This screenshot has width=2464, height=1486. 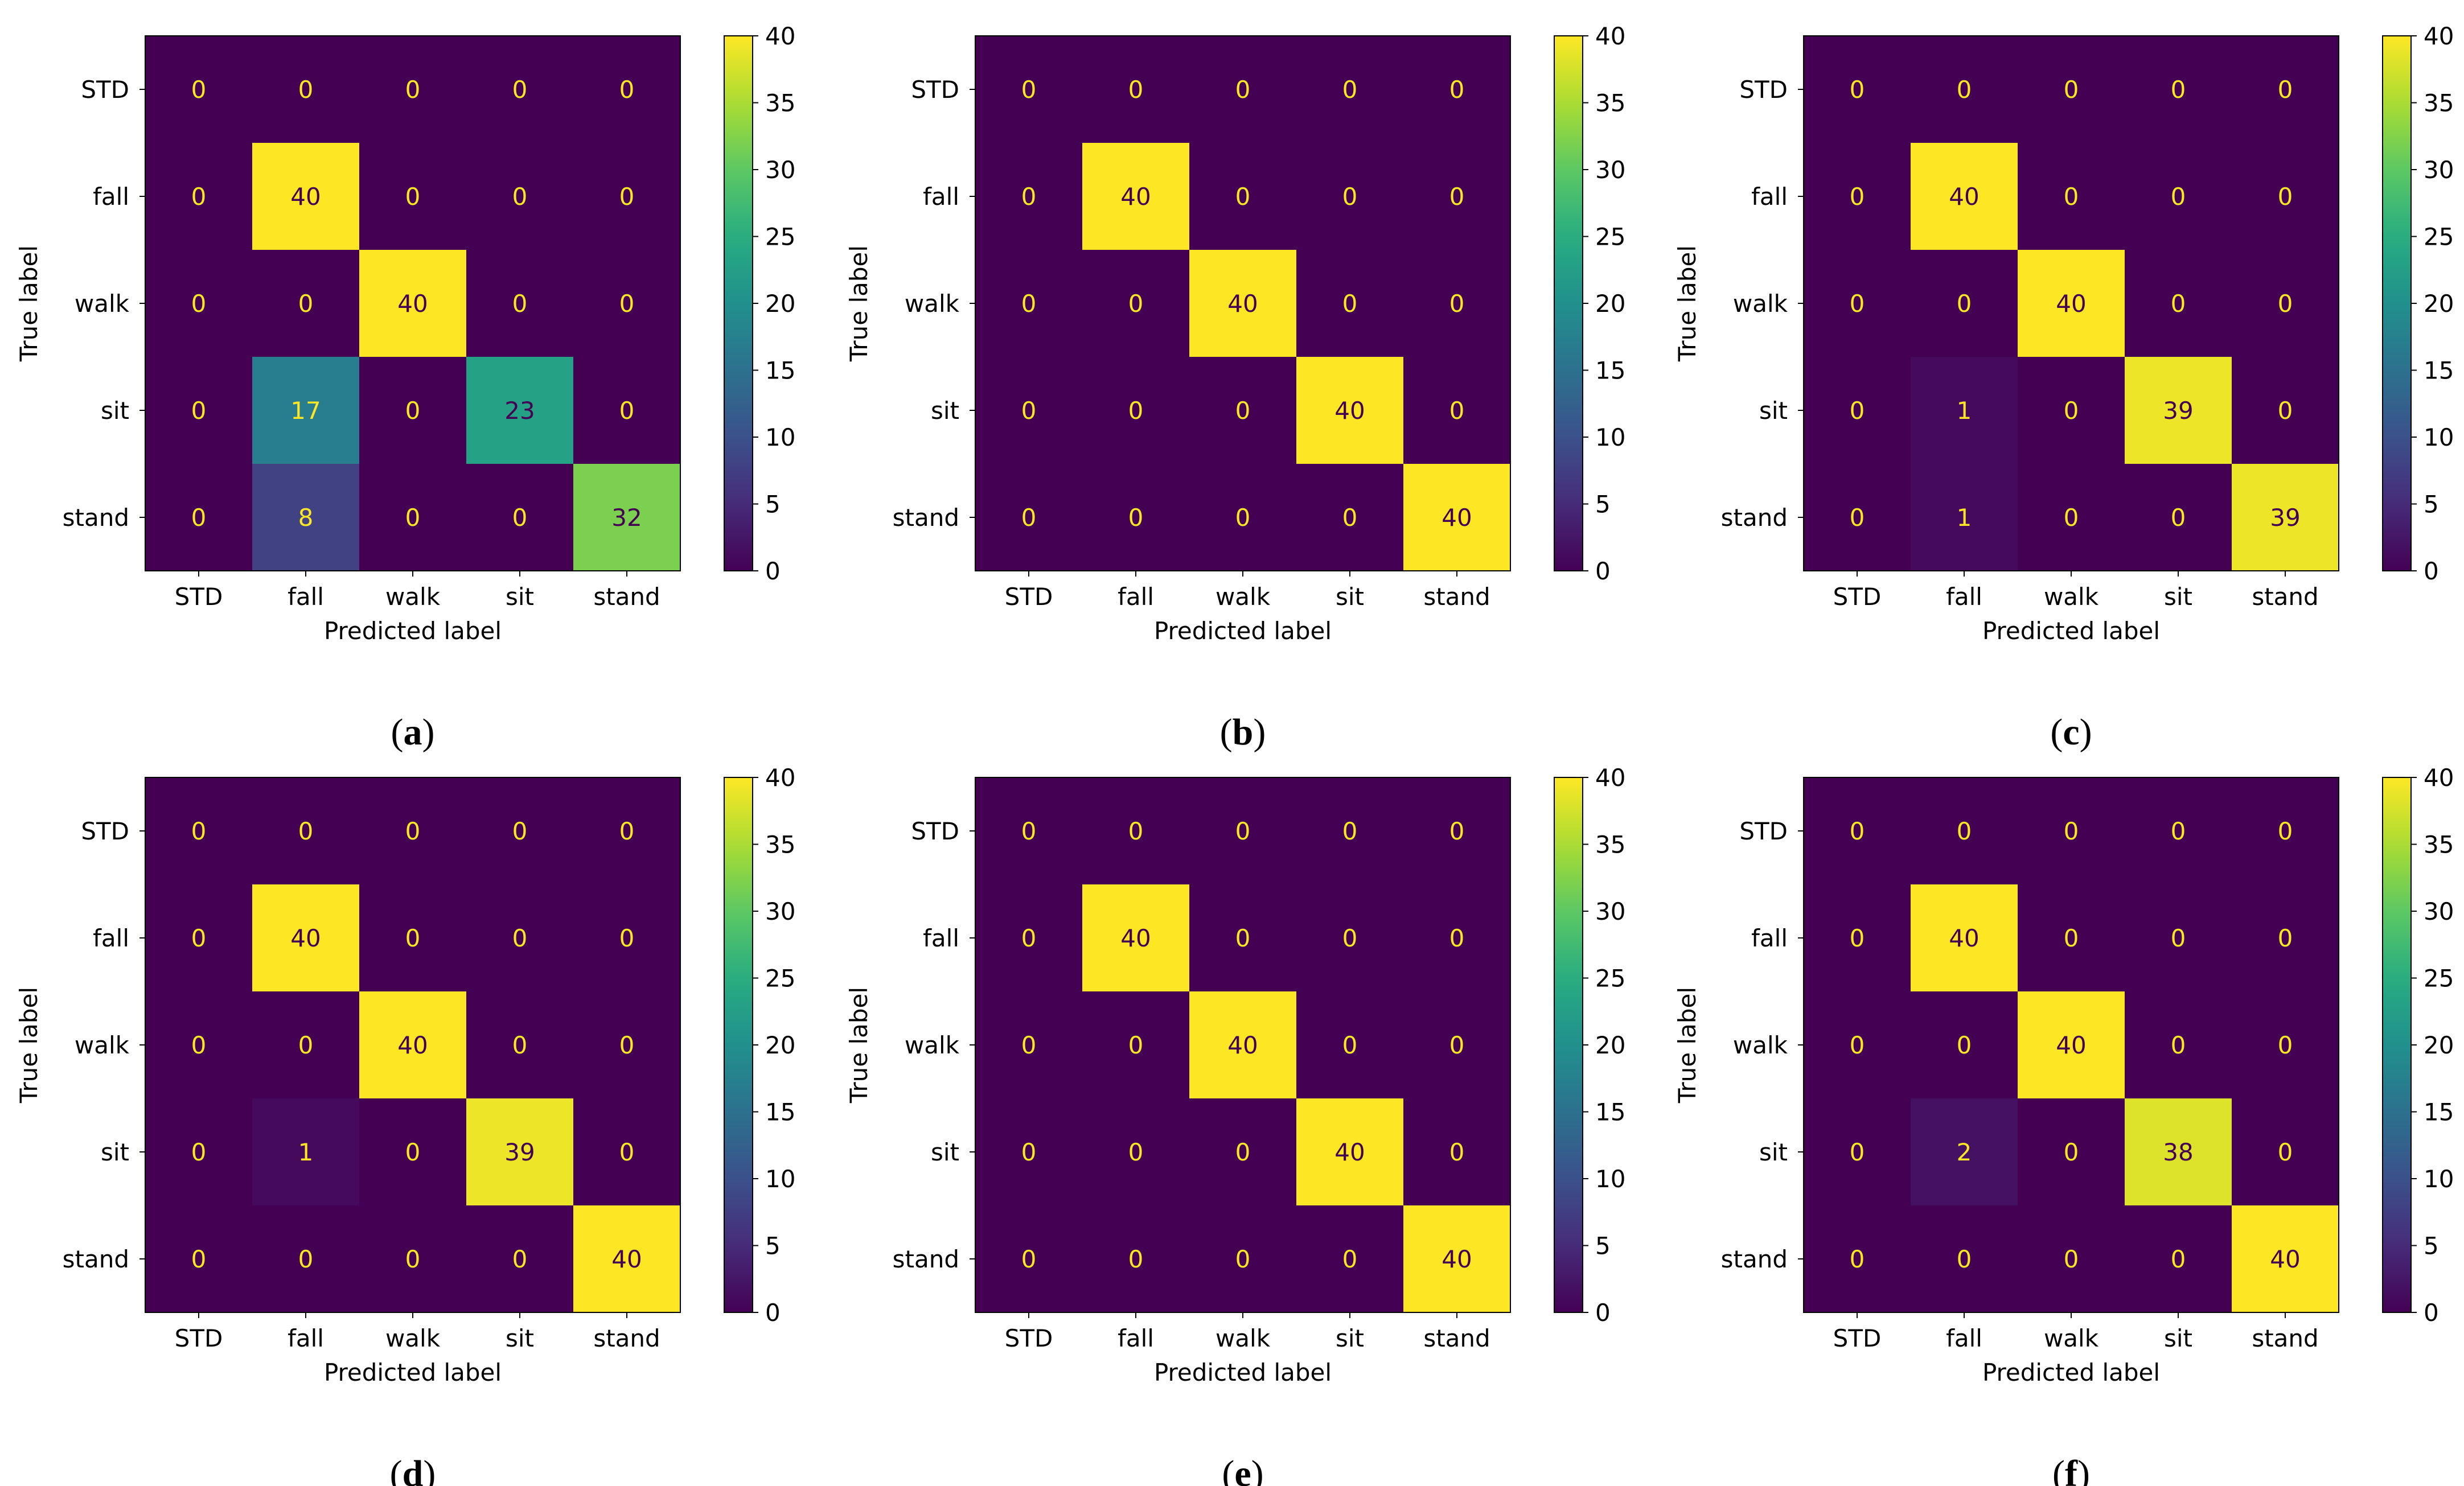 What do you see at coordinates (1242, 1469) in the screenshot?
I see `panel-caption: (e)` at bounding box center [1242, 1469].